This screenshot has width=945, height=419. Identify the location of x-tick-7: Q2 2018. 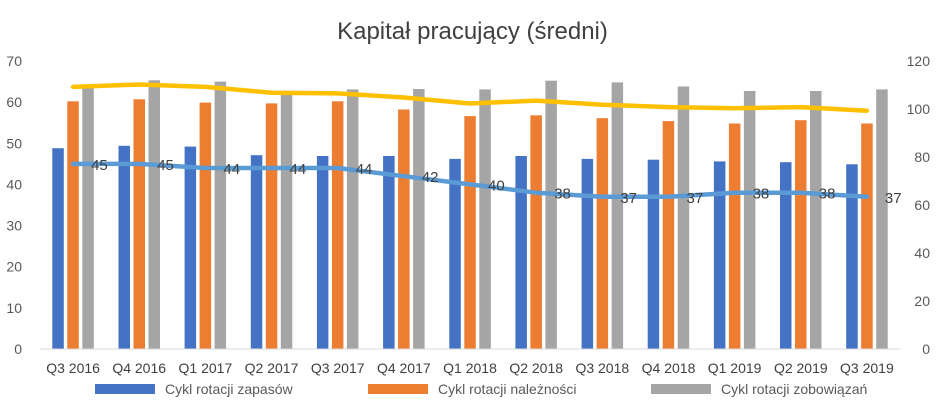
(536, 368).